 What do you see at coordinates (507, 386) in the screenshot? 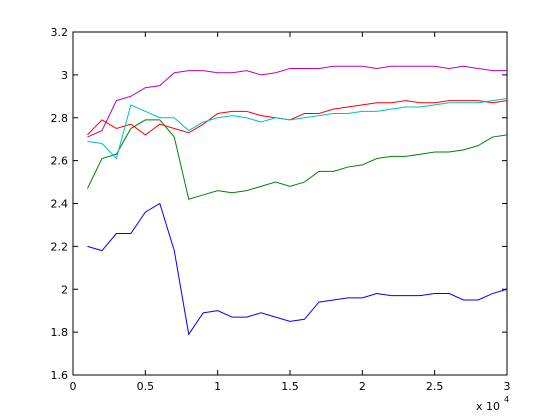
I see `x-tick-label: 3` at bounding box center [507, 386].